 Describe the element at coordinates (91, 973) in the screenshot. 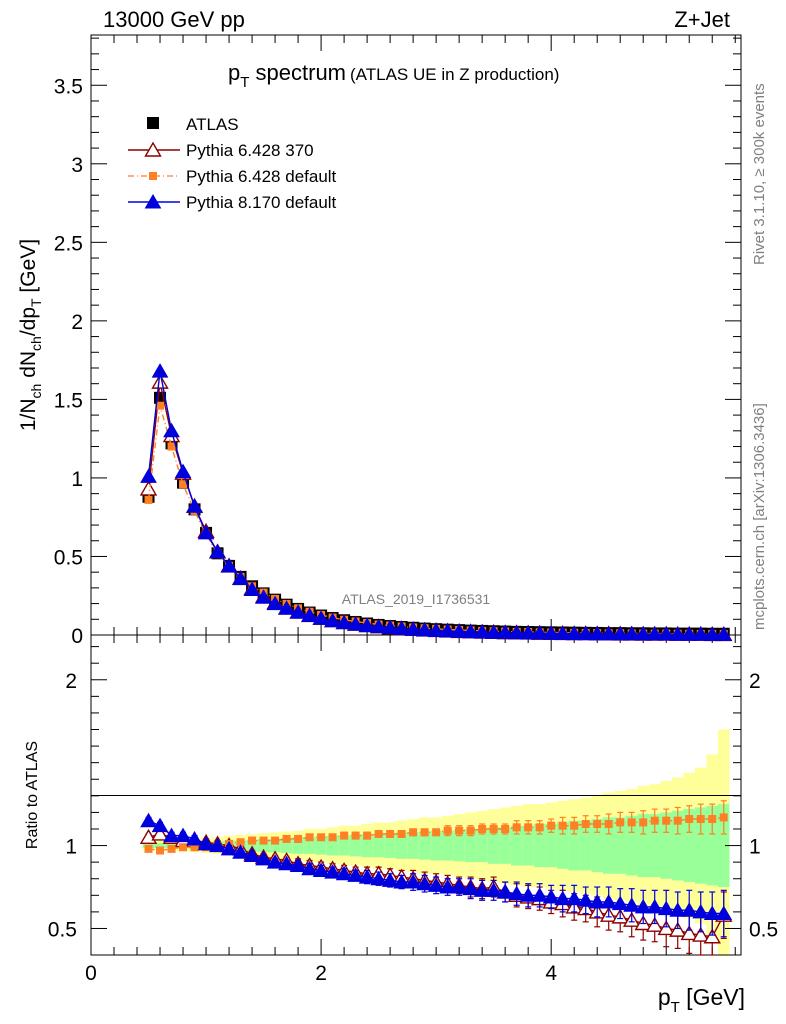

I see `xtick-label-0: 0` at that location.